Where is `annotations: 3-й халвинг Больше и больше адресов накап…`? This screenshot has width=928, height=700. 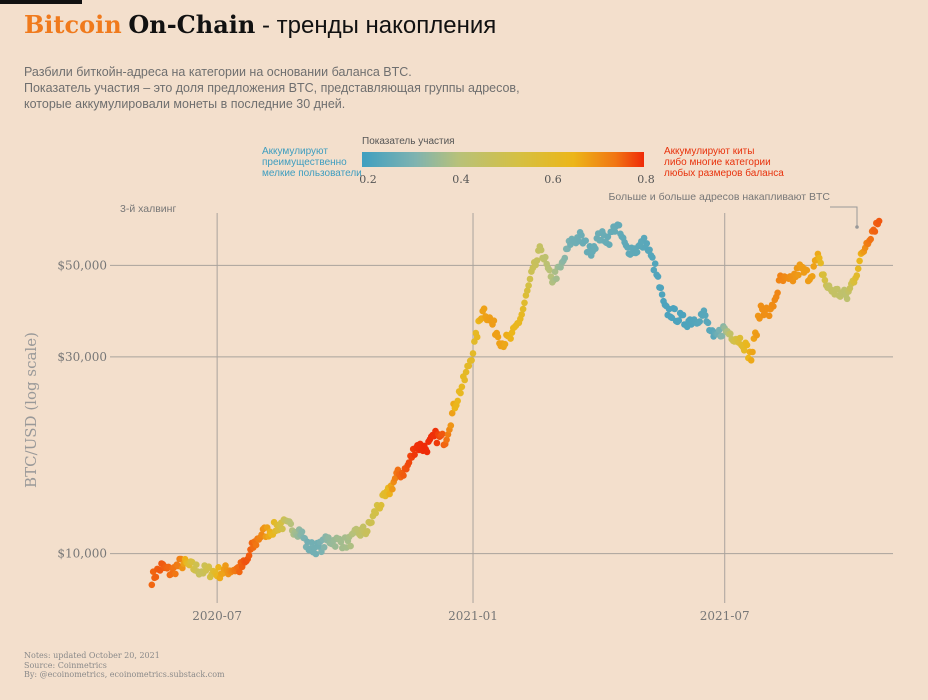
annotations: 3-й халвинг Больше и больше адресов накап… is located at coordinates (489, 210).